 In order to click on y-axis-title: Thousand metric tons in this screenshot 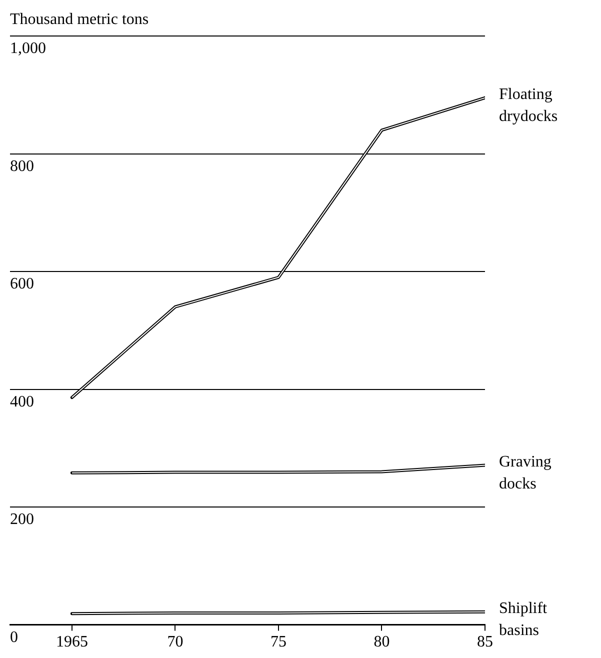, I will do `click(79, 19)`.